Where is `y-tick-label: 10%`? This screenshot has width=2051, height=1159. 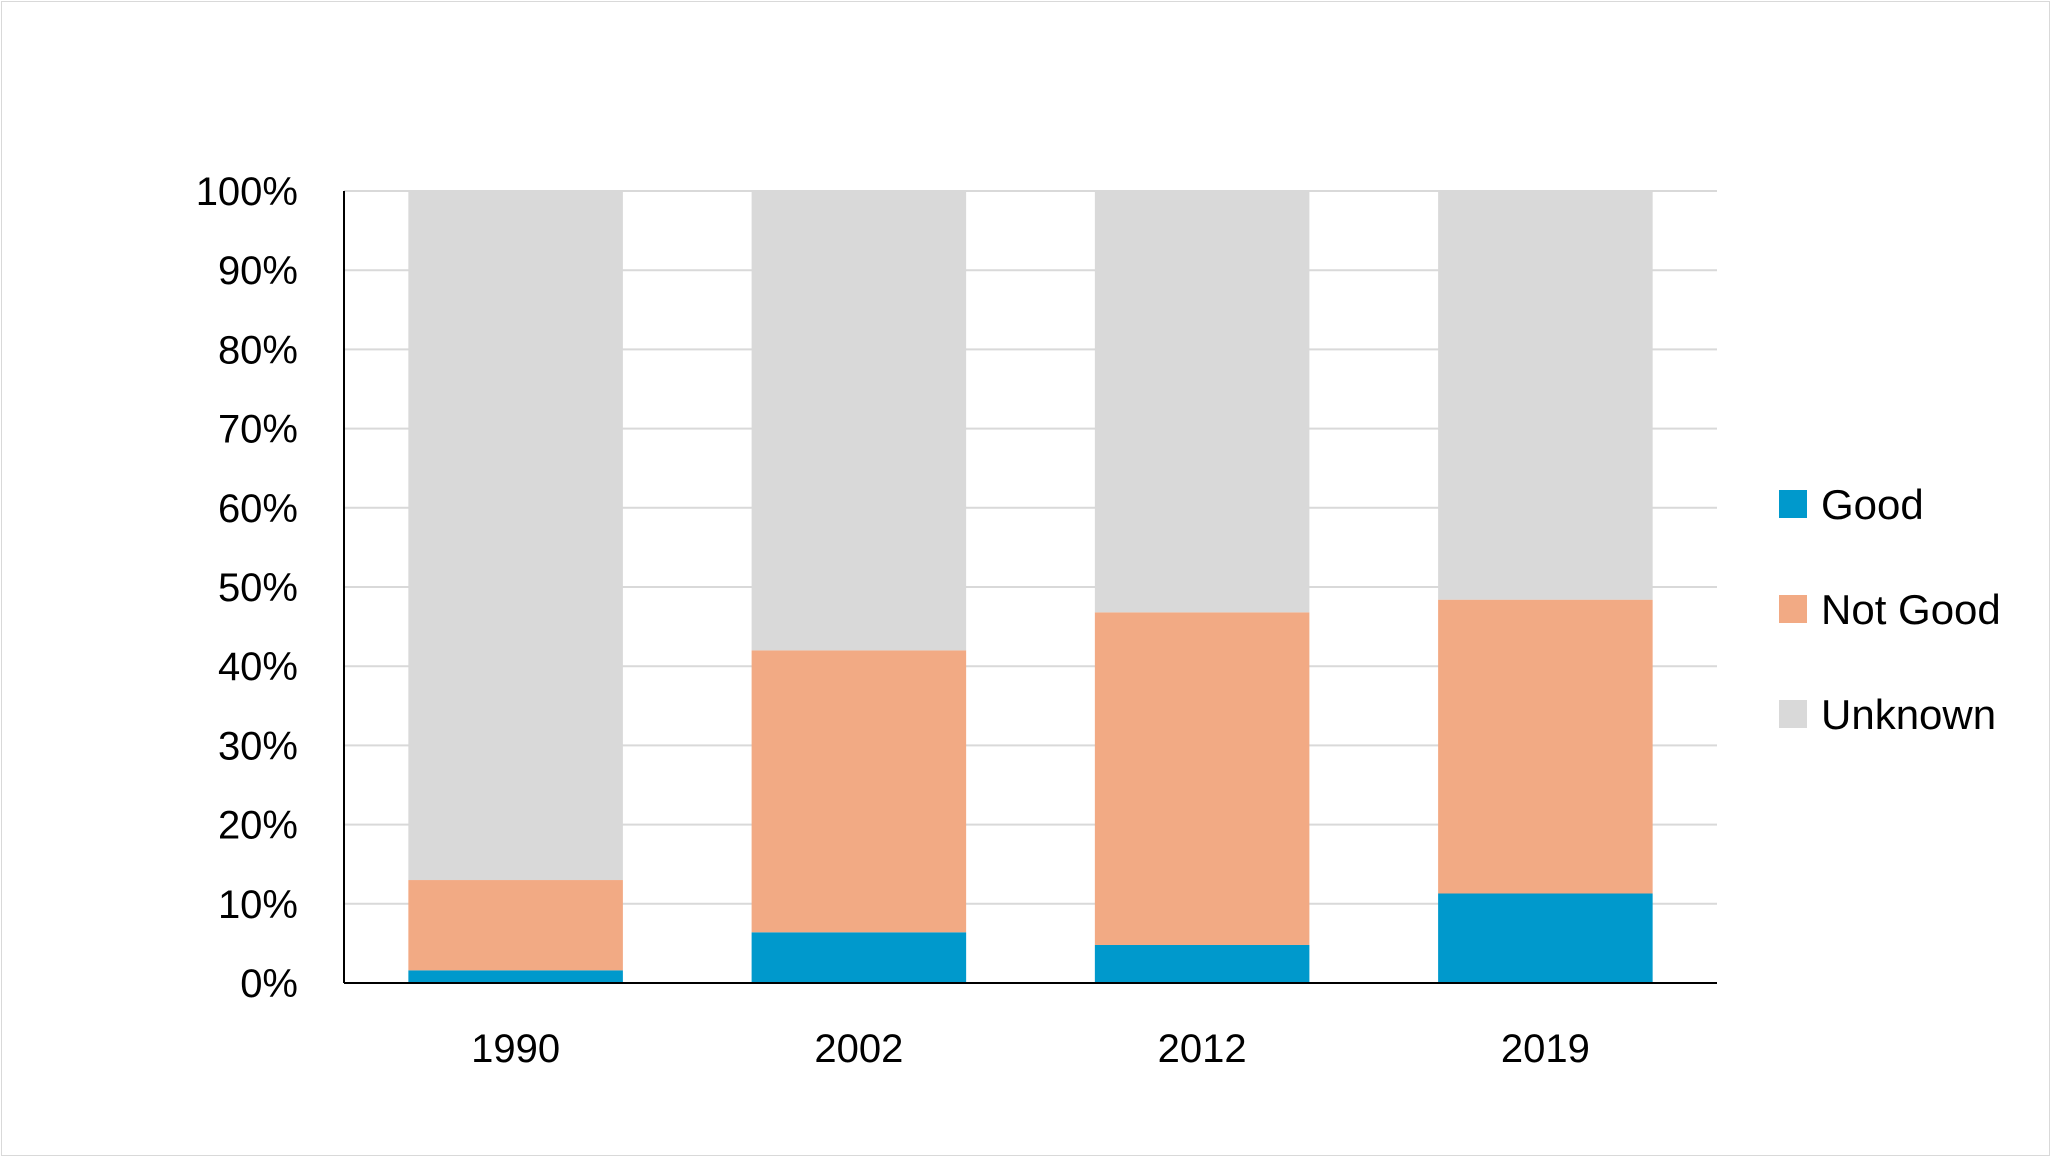
y-tick-label: 10% is located at coordinates (258, 905).